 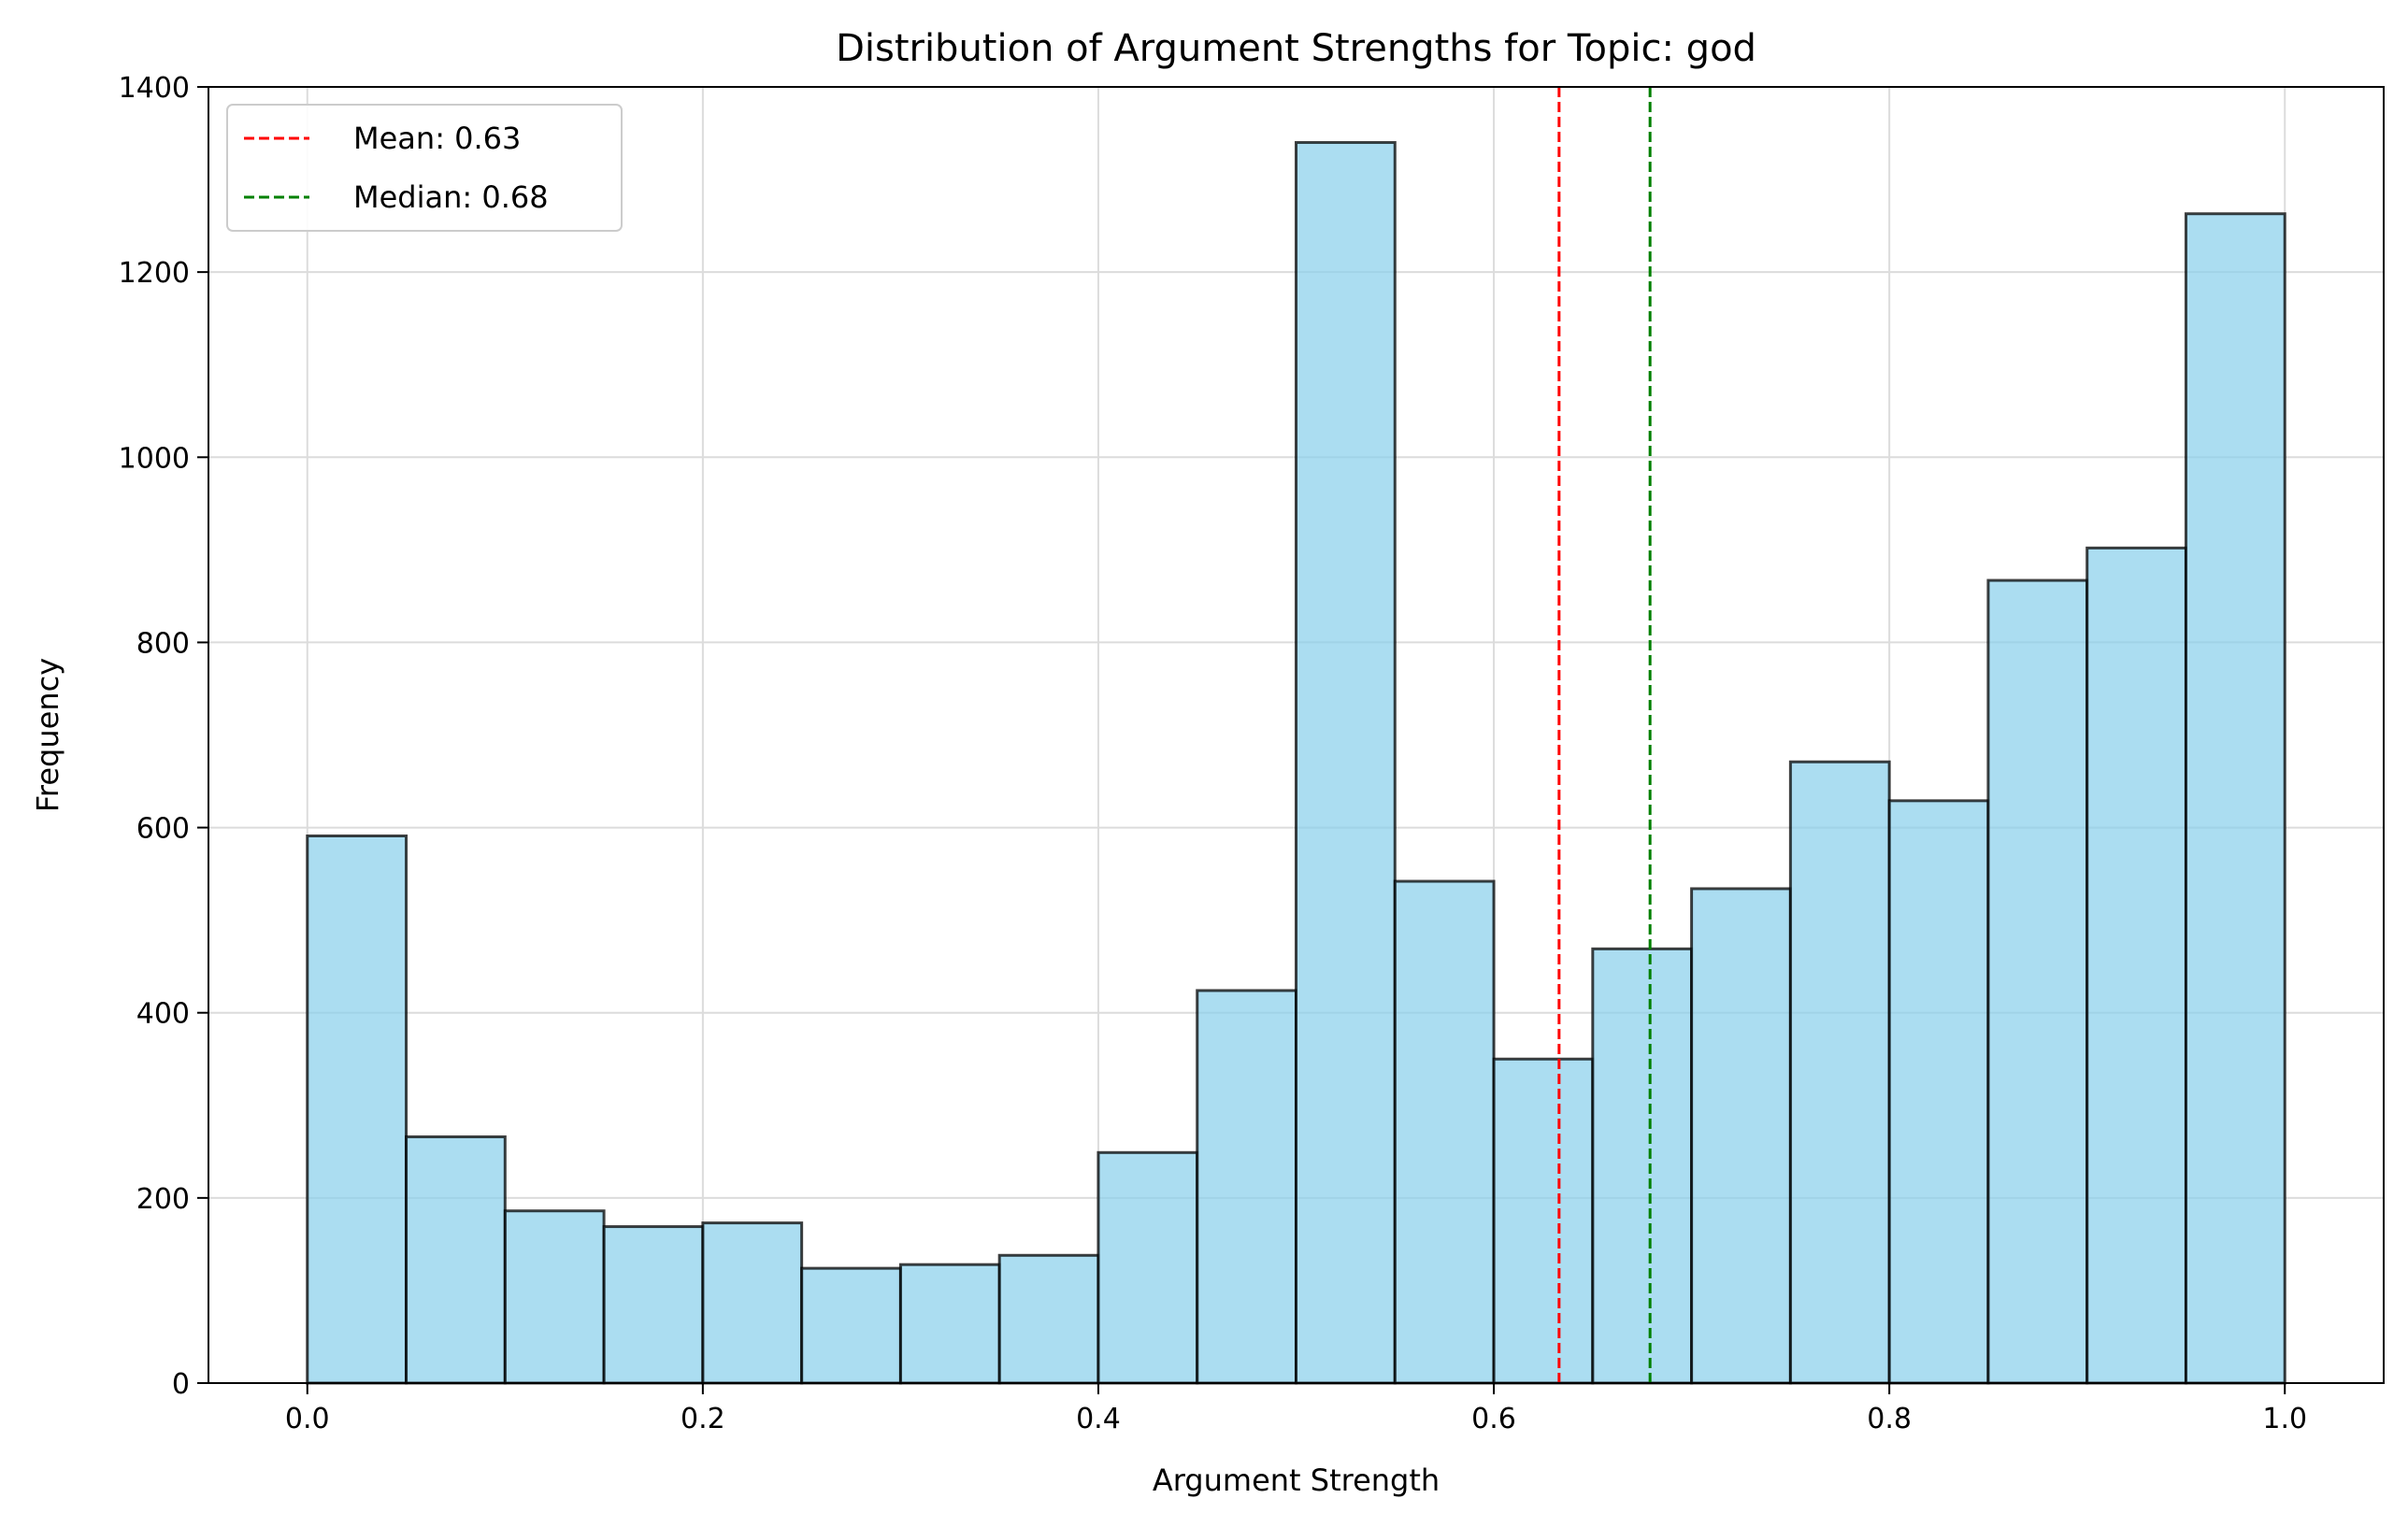 I want to click on y-tick-label: 200, so click(x=163, y=1199).